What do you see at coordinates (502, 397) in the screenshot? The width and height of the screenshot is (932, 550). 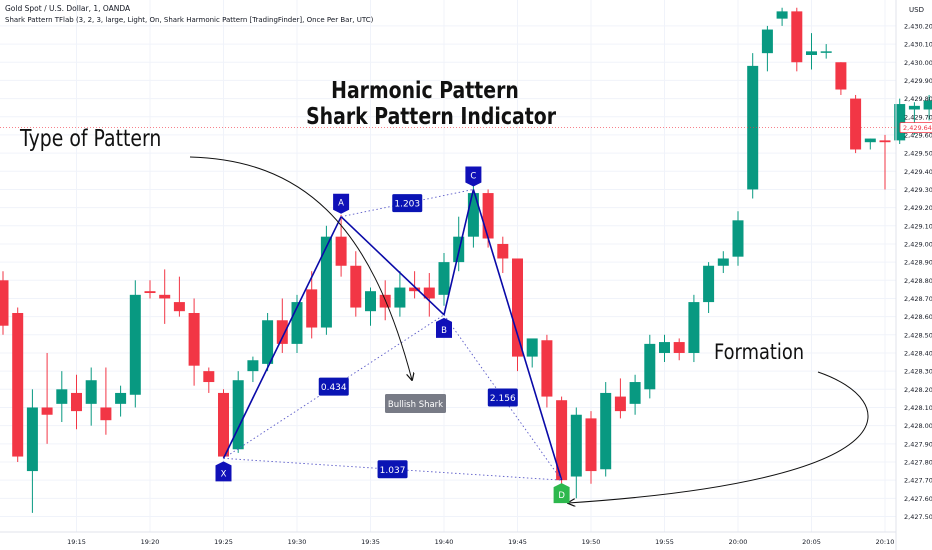 I see `ratio-box: 2.156` at bounding box center [502, 397].